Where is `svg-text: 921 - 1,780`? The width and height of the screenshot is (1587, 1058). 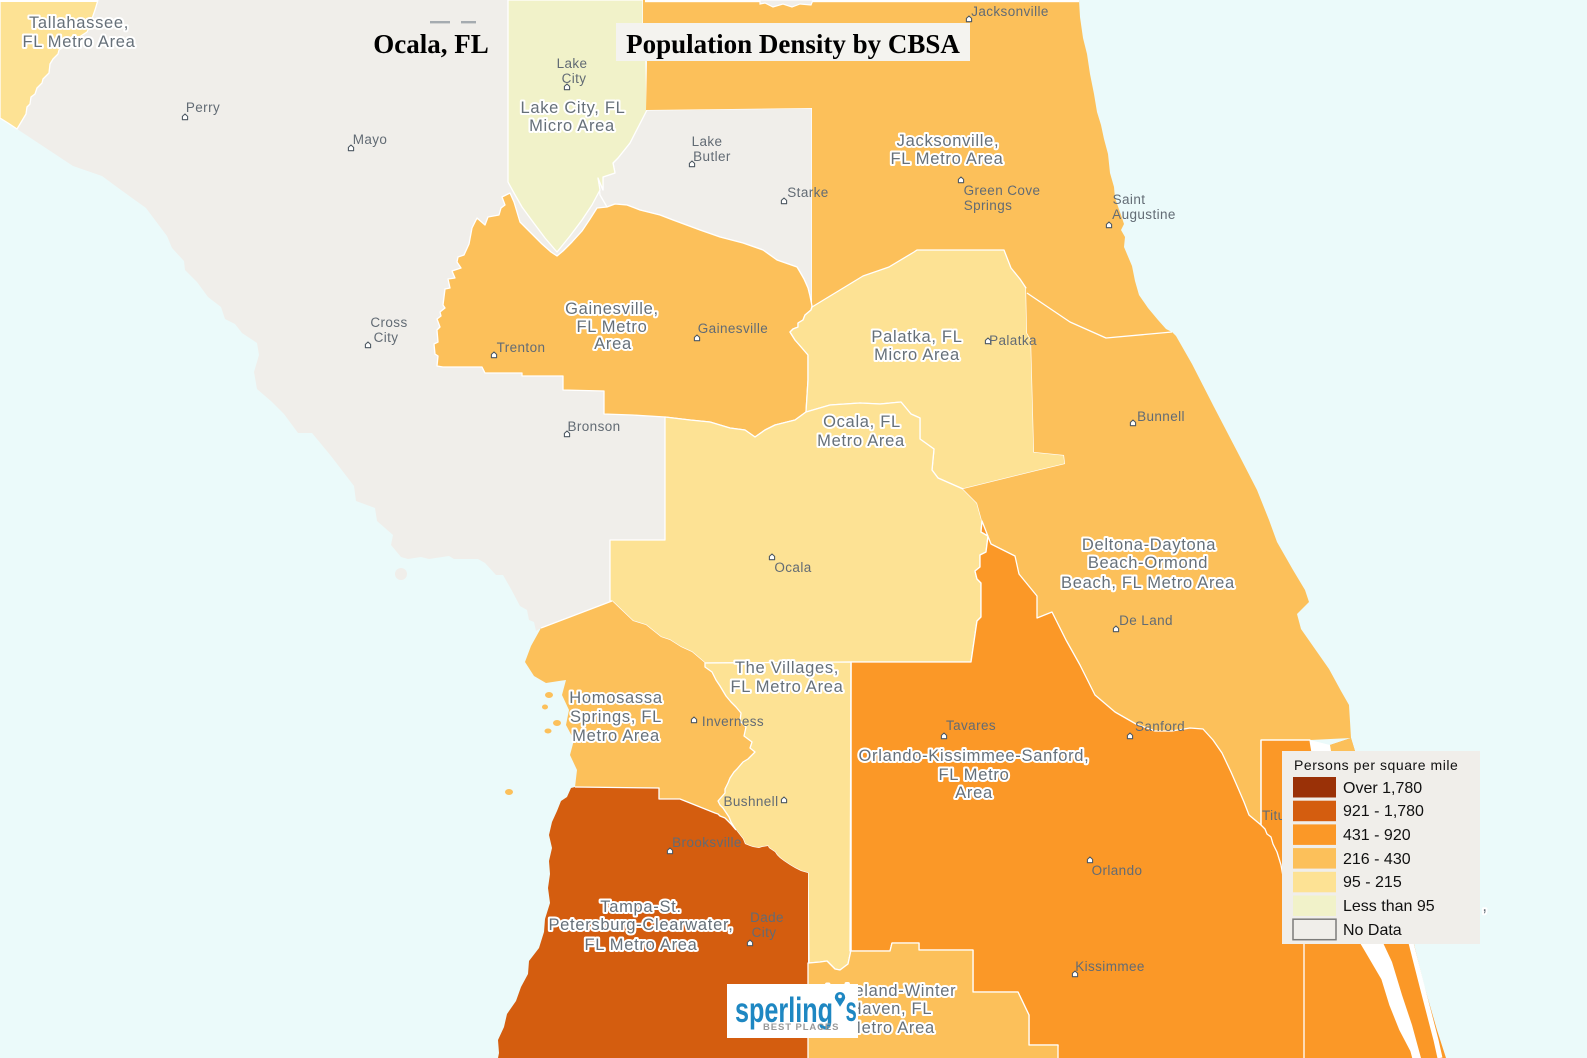
svg-text: 921 - 1,780 is located at coordinates (1383, 811).